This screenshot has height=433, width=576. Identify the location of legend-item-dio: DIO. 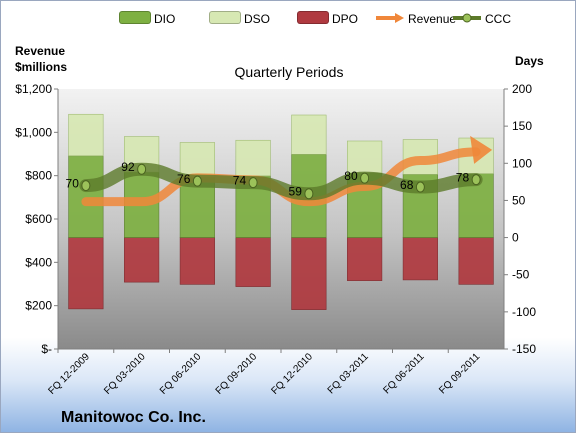
(147, 19).